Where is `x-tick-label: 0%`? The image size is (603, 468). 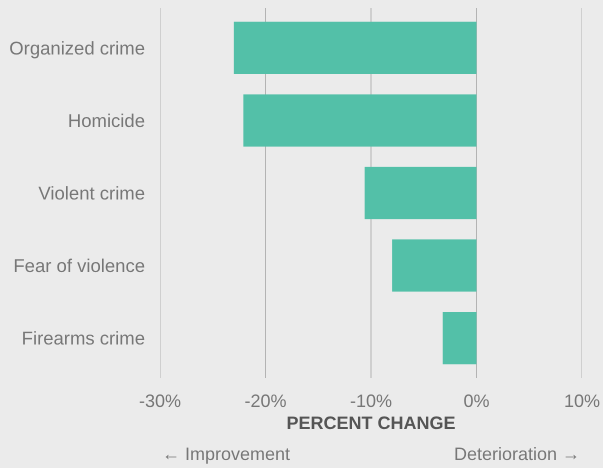
x-tick-label: 0% is located at coordinates (476, 401).